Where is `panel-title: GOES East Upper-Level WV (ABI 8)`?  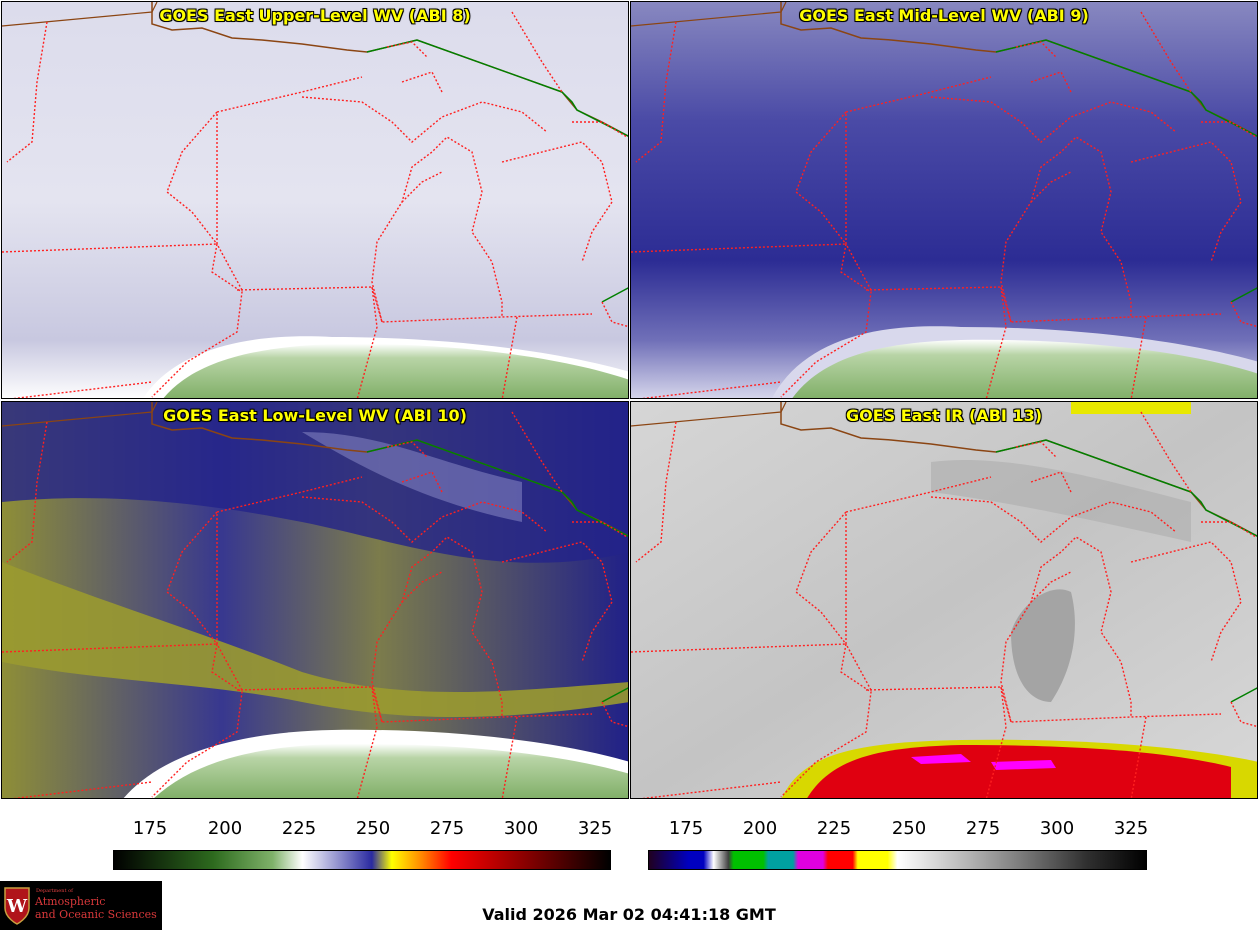 panel-title: GOES East Upper-Level WV (ABI 8) is located at coordinates (315, 15).